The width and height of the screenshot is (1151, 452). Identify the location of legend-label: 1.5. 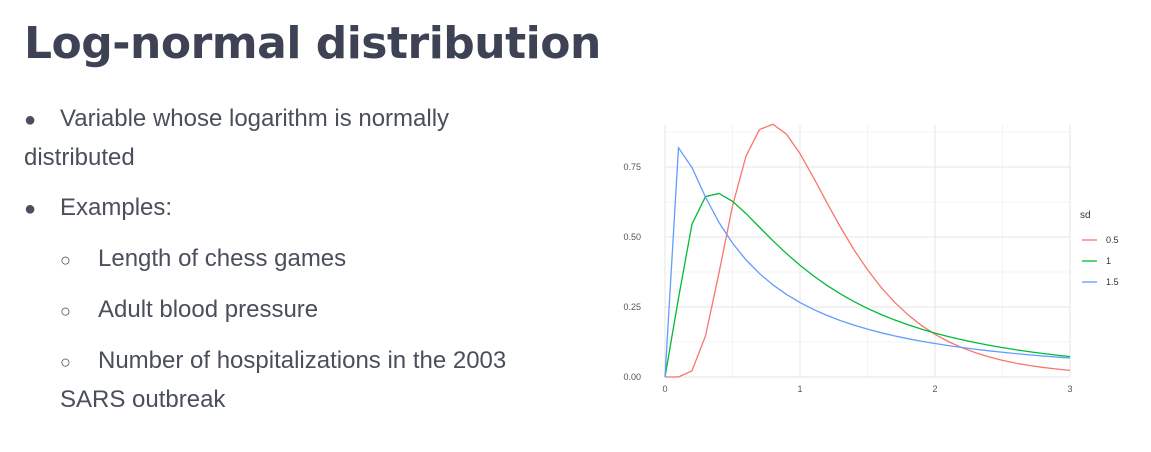
(1112, 282).